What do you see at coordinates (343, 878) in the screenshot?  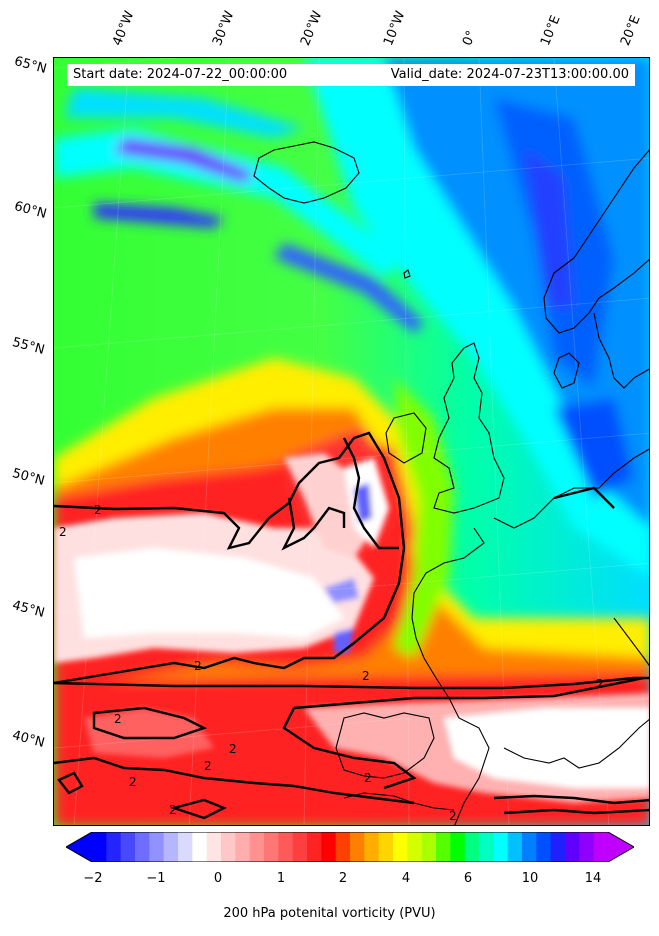 I see `colorbar-tick: 2` at bounding box center [343, 878].